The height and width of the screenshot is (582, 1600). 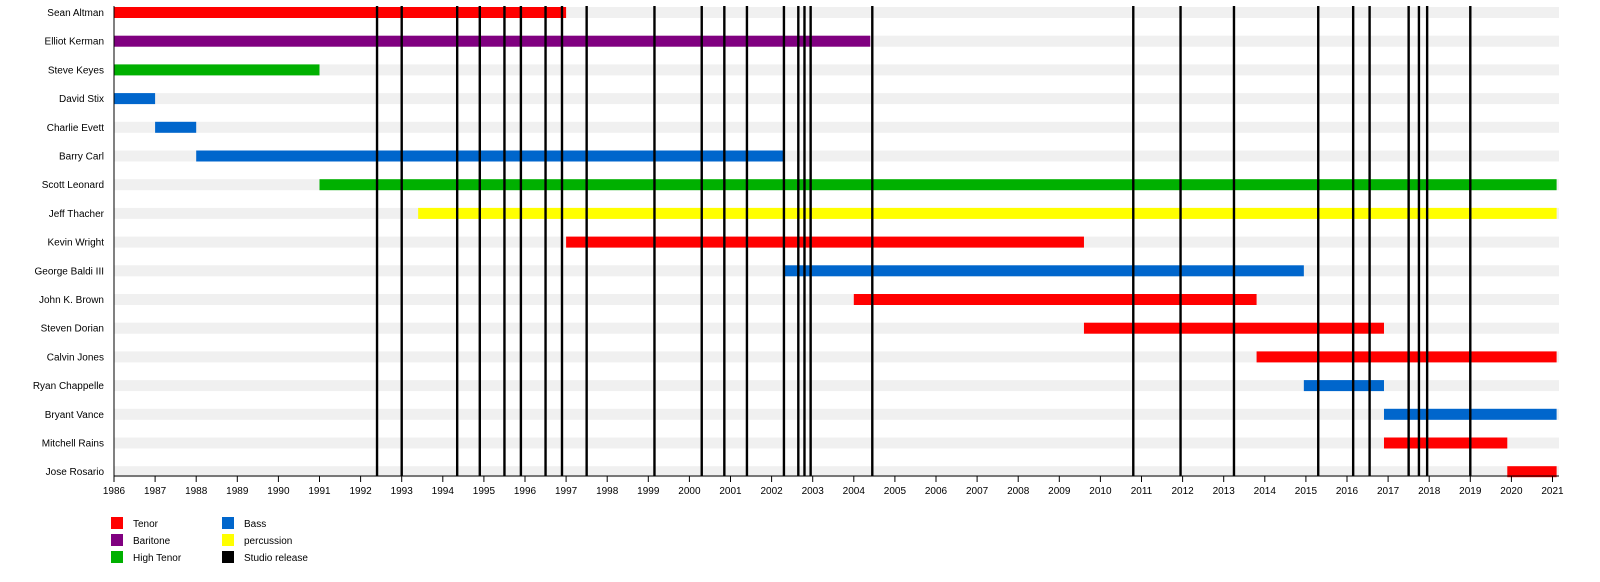 I want to click on x-tick-label: 2008, so click(x=1018, y=491).